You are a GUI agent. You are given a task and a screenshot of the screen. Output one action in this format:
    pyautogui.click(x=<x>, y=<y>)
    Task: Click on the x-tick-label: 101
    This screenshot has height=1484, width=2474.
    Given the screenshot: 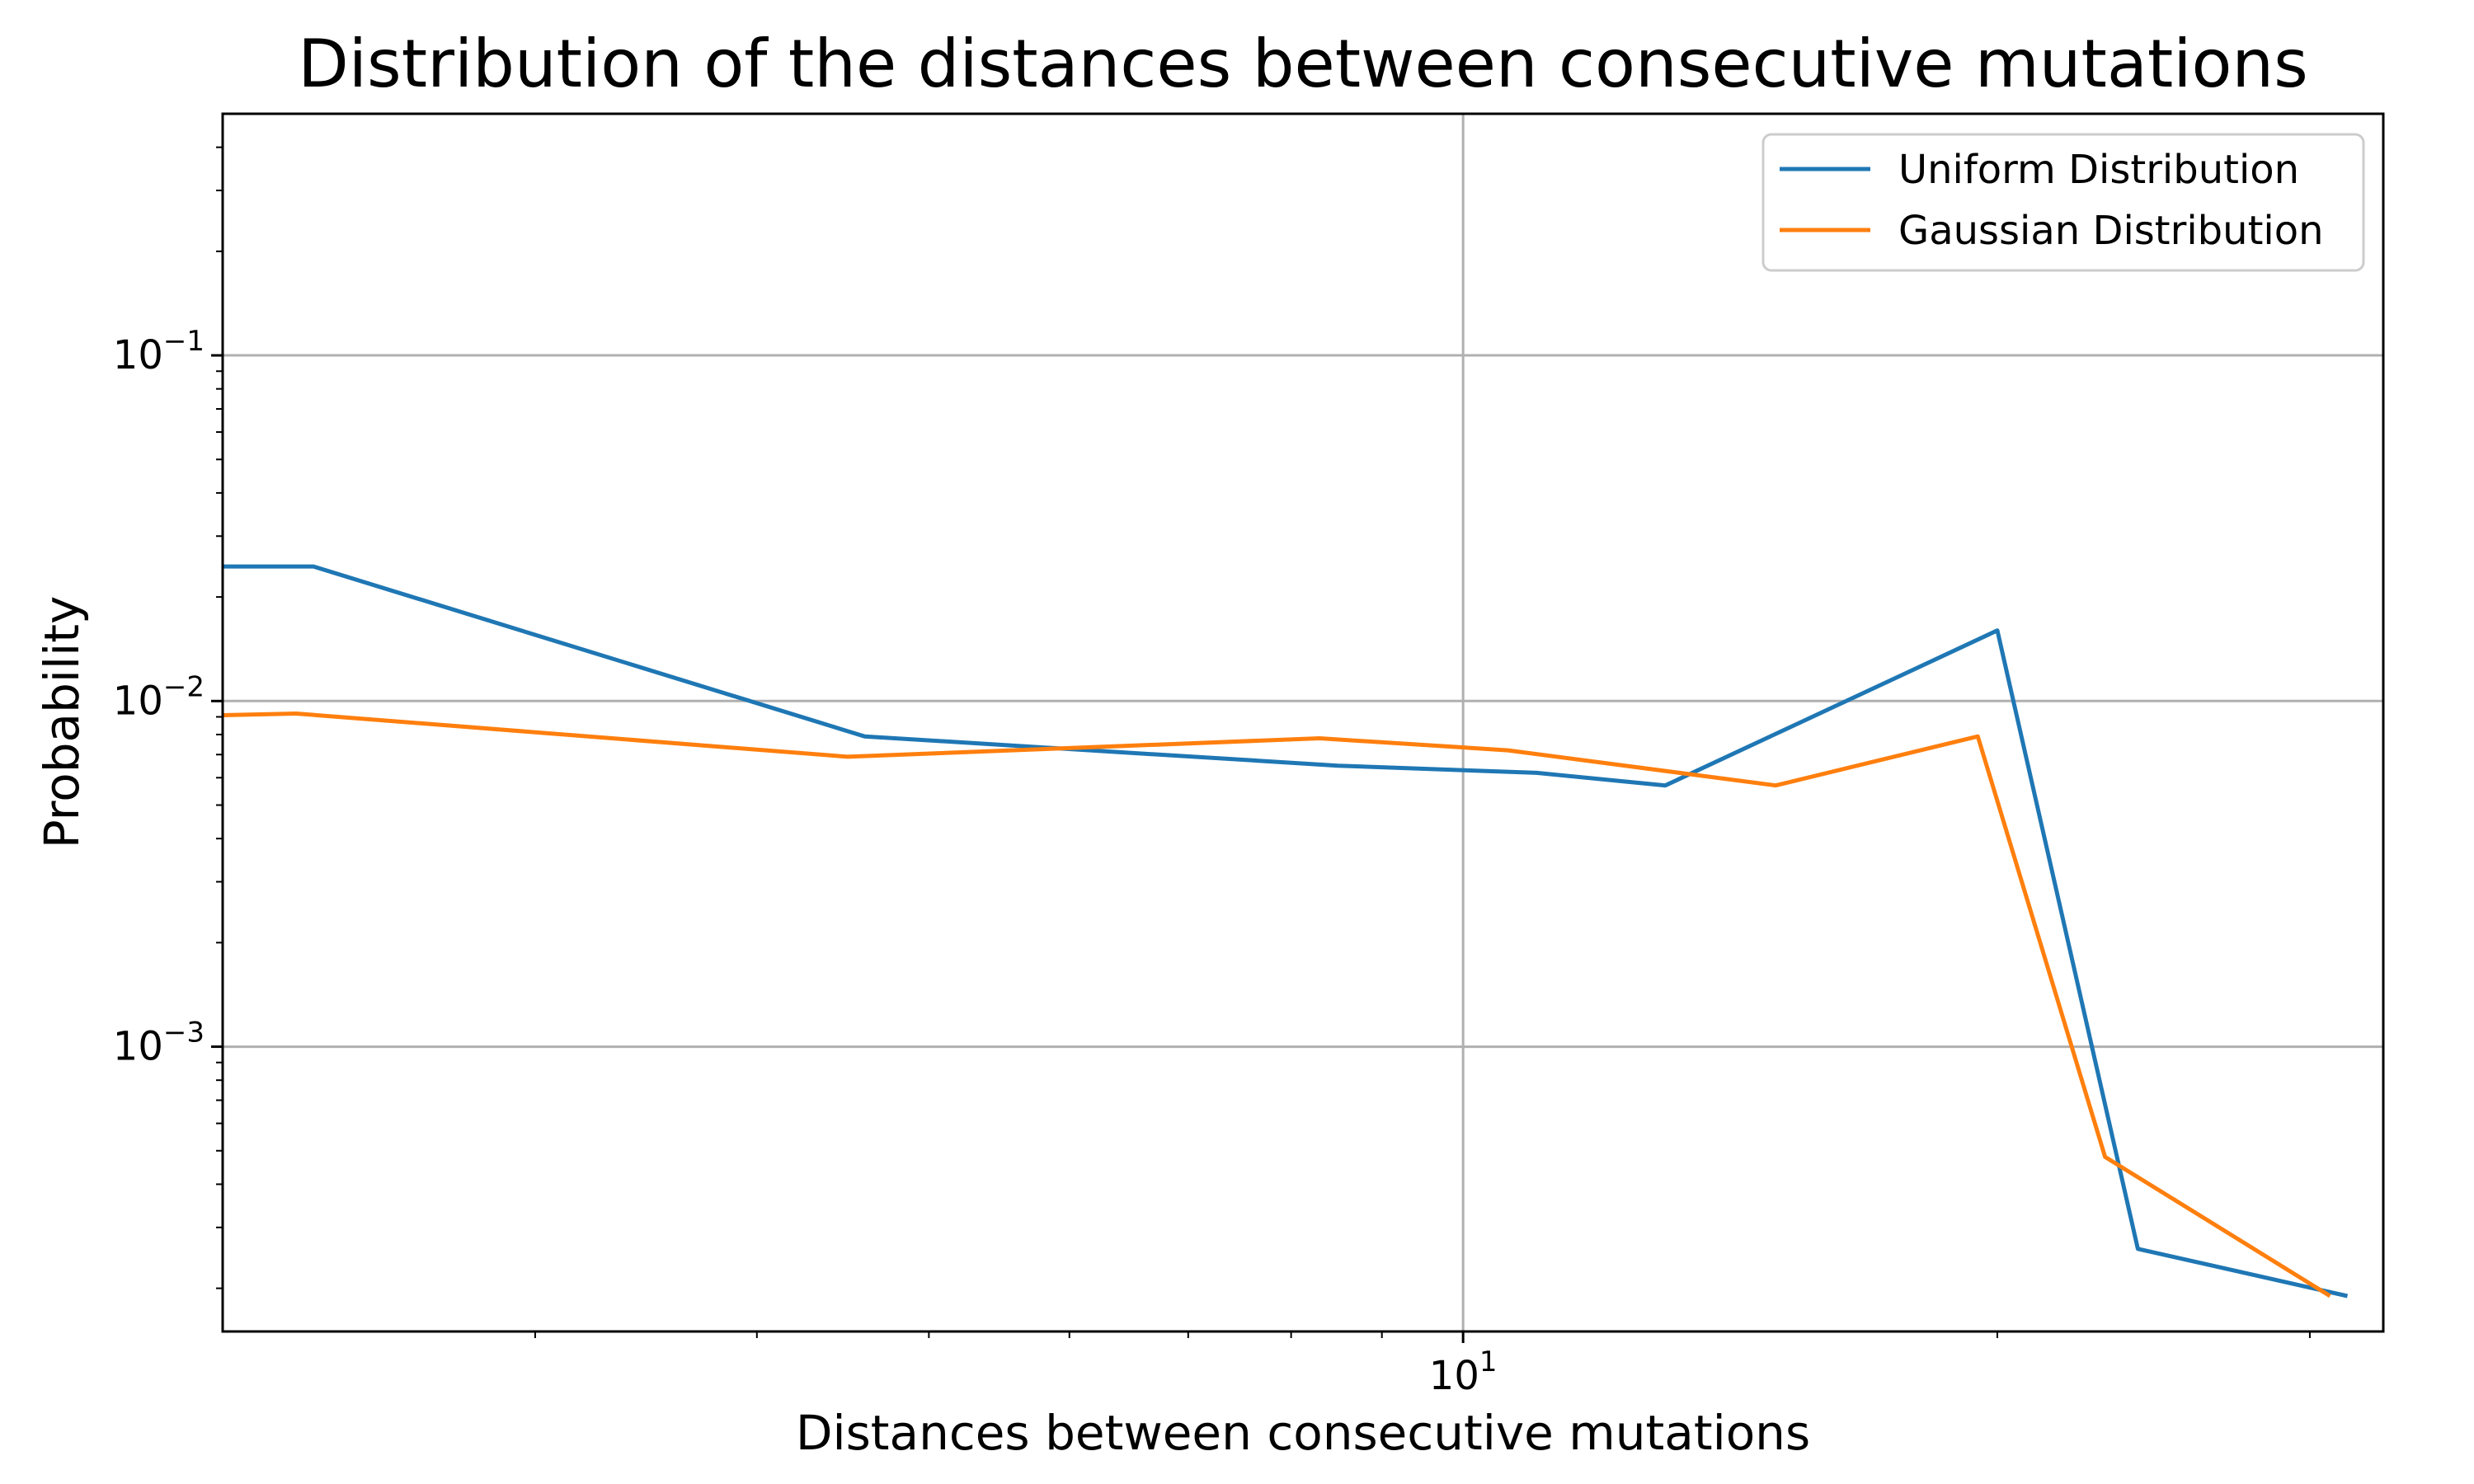 What is the action you would take?
    pyautogui.click(x=1463, y=1372)
    